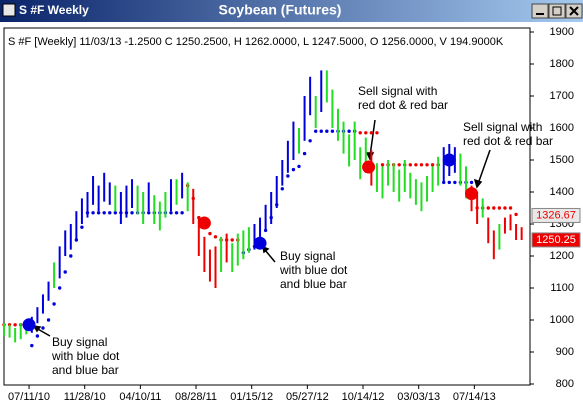 Image resolution: width=583 pixels, height=414 pixels. Describe the element at coordinates (562, 320) in the screenshot. I see `y-tick-label: 1000` at that location.